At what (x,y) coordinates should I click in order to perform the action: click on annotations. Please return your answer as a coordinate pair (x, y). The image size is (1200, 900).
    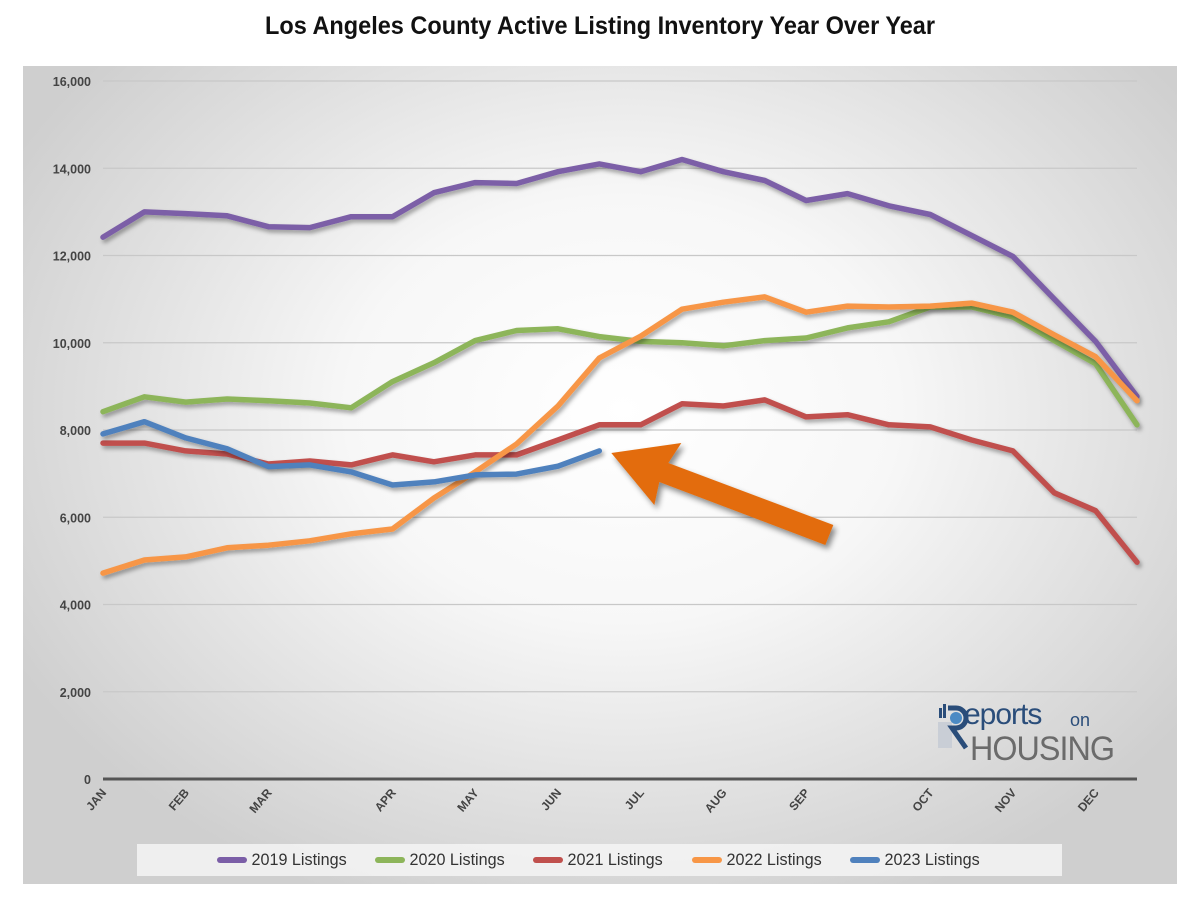
    Looking at the image, I should click on (722, 493).